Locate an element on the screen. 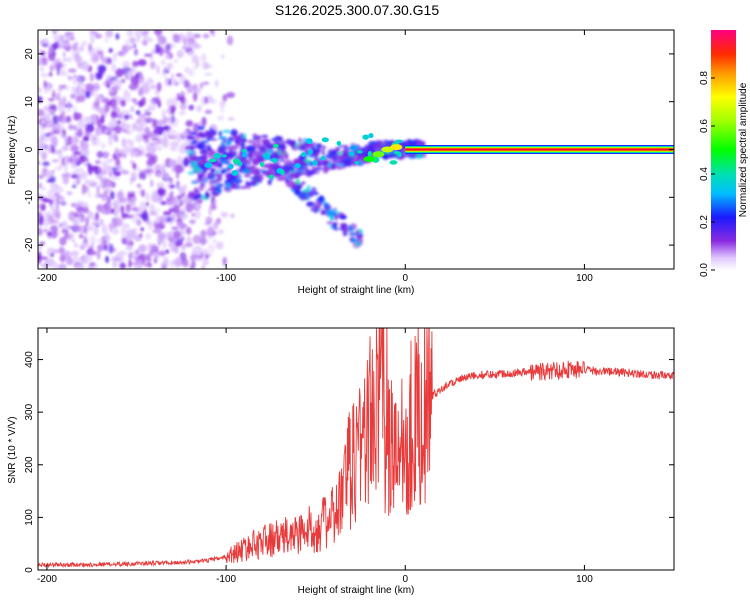  x-tick-label: 100 is located at coordinates (584, 278).